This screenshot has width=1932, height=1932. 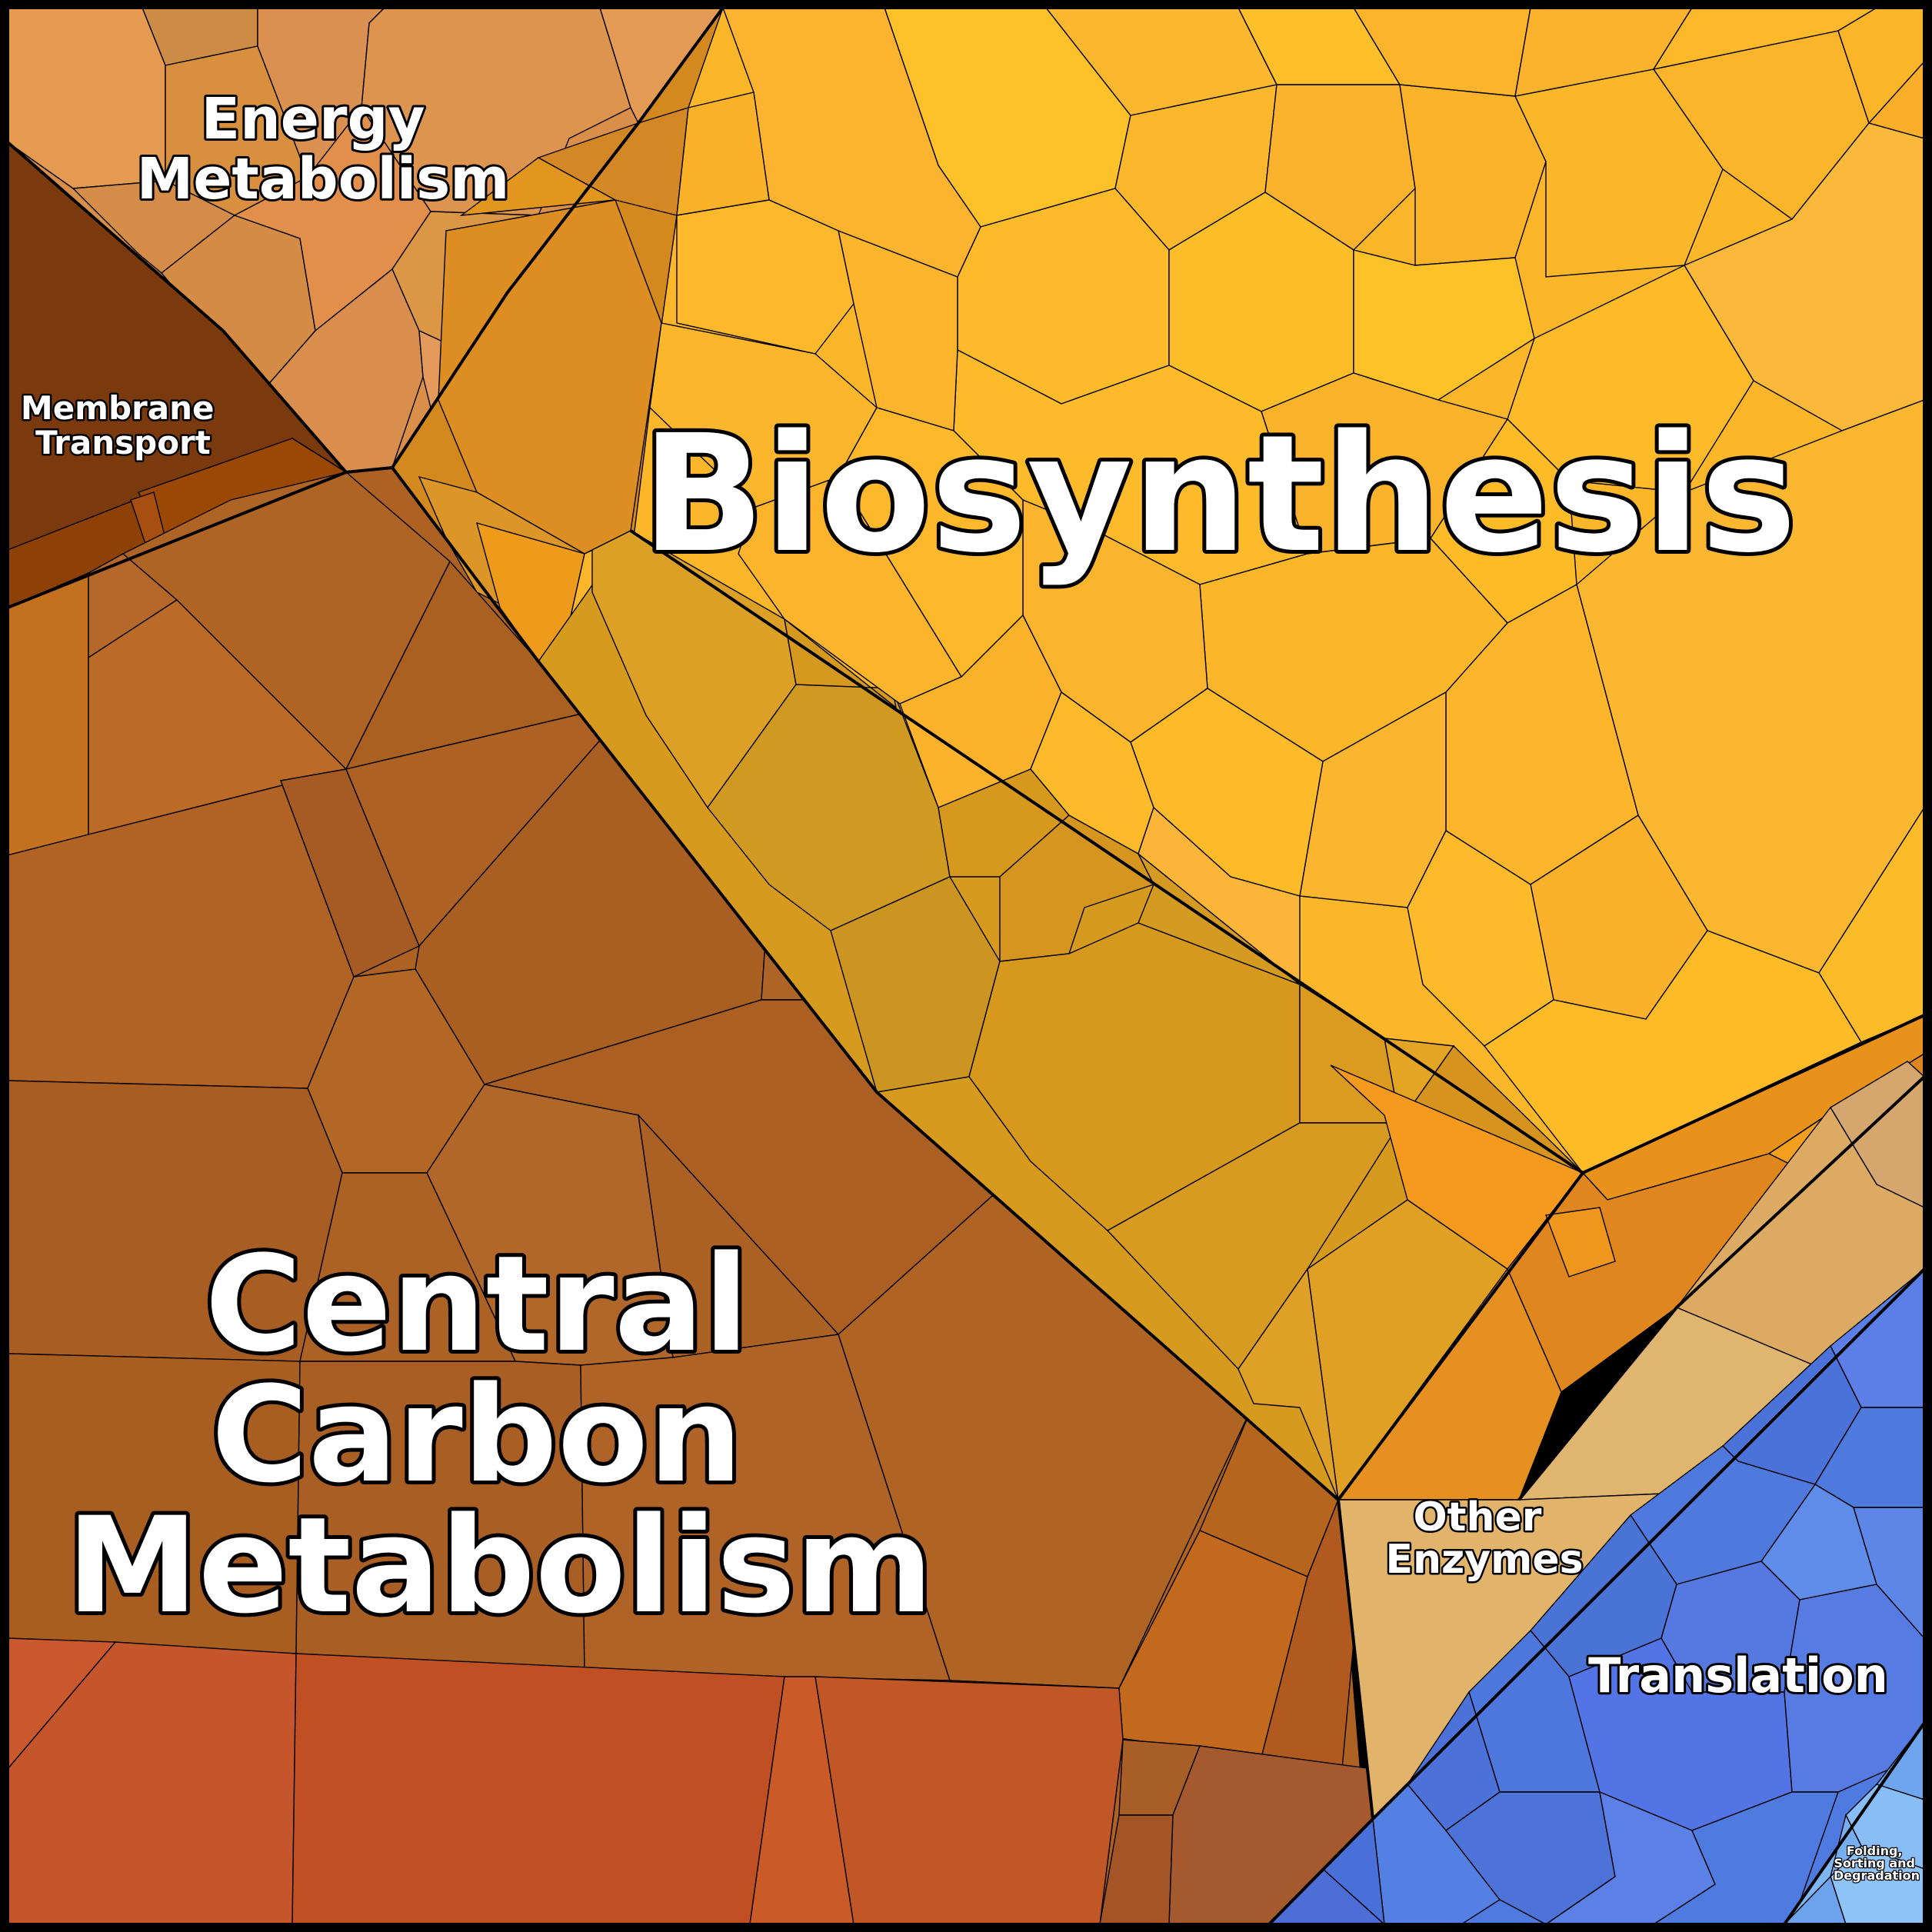 I want to click on region-membrane-transport, so click(x=178, y=375).